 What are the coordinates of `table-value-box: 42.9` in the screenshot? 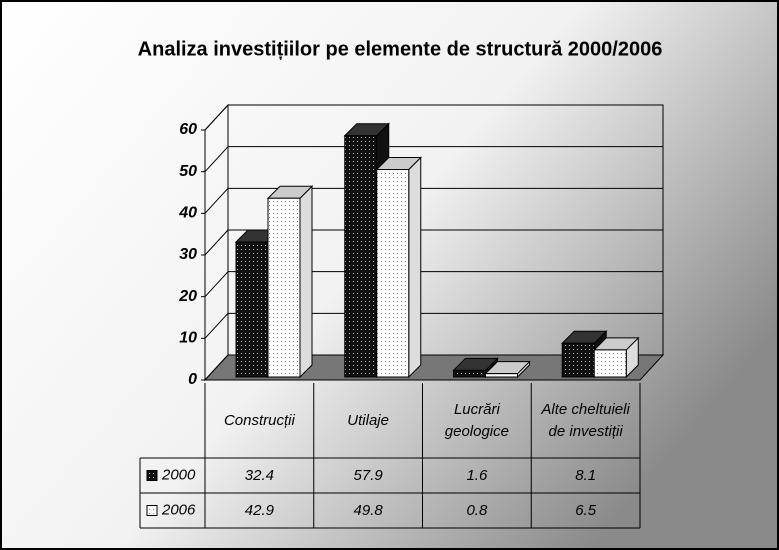 It's located at (259, 510).